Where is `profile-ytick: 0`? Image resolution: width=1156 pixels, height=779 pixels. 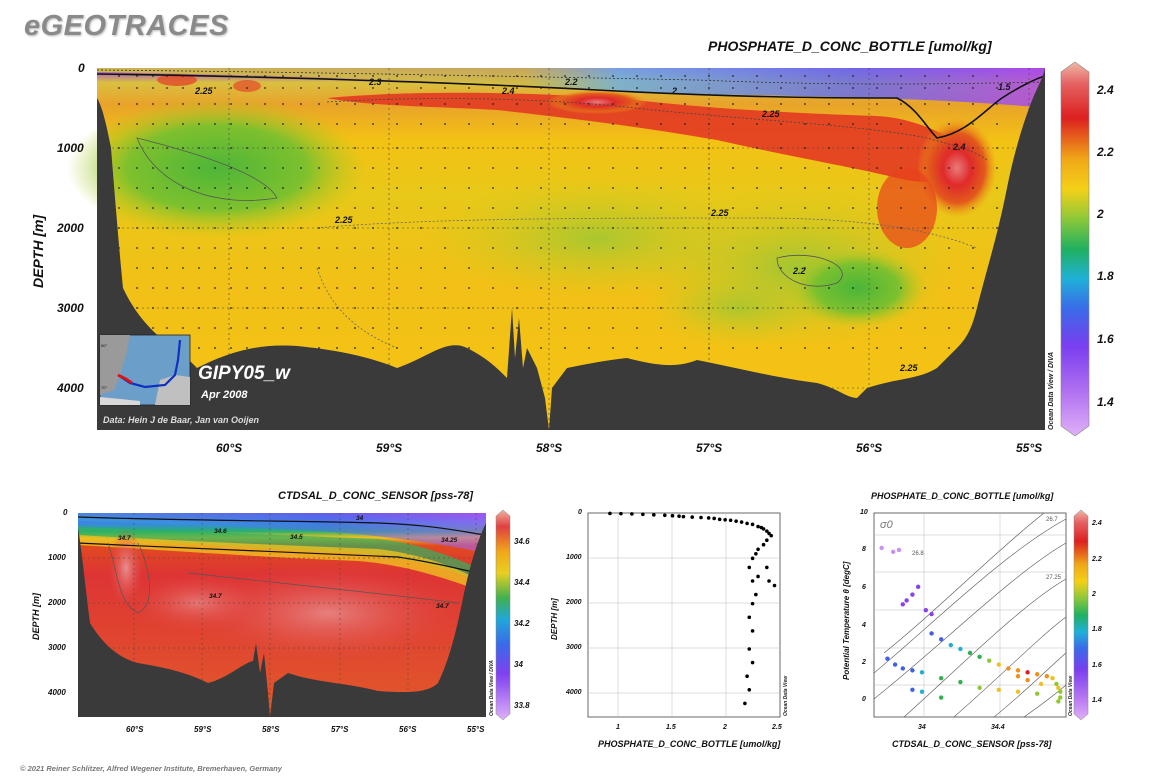 profile-ytick: 0 is located at coordinates (580, 512).